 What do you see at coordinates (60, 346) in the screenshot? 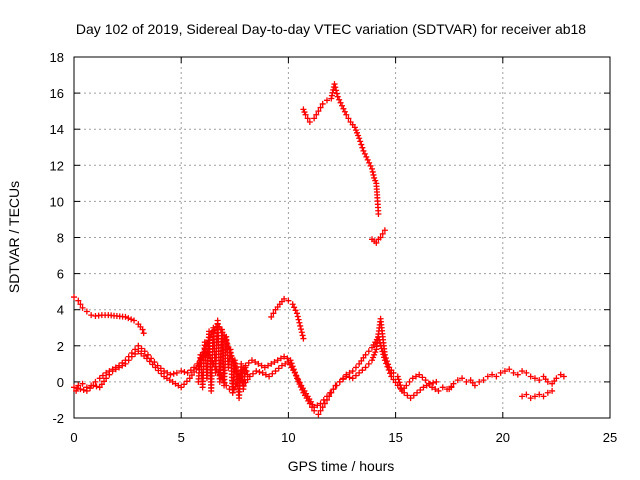
I see `y-tick-label: 2` at bounding box center [60, 346].